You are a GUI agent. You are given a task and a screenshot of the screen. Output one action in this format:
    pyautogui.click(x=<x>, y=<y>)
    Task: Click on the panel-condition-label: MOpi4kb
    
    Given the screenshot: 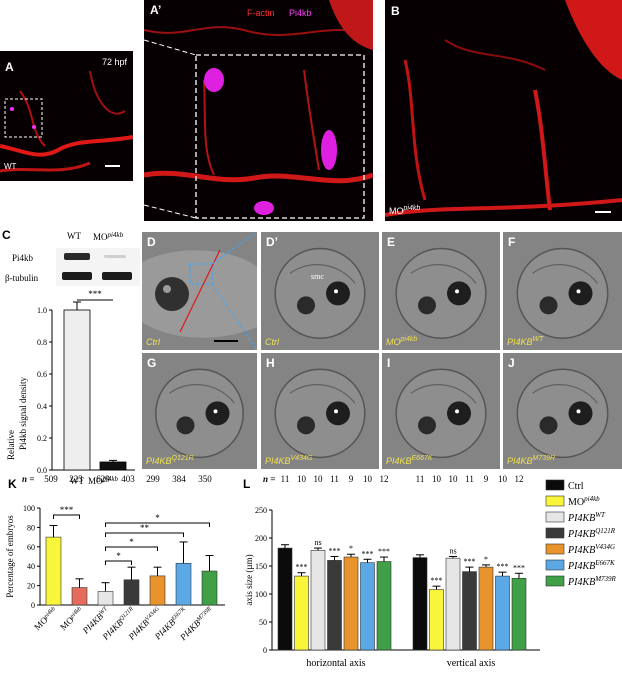 What is the action you would take?
    pyautogui.click(x=402, y=341)
    